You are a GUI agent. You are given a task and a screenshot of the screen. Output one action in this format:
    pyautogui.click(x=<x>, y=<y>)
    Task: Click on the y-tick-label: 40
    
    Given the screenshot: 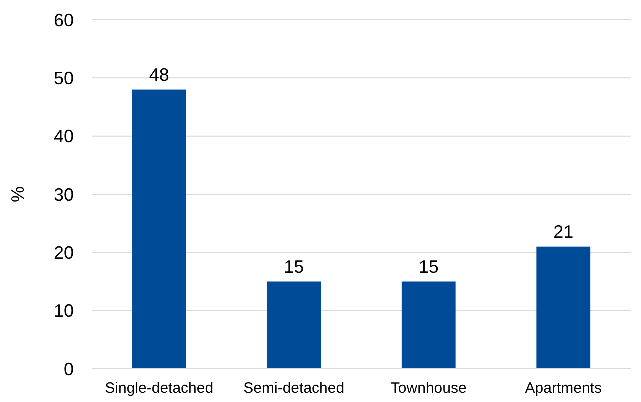 What is the action you would take?
    pyautogui.click(x=64, y=136)
    